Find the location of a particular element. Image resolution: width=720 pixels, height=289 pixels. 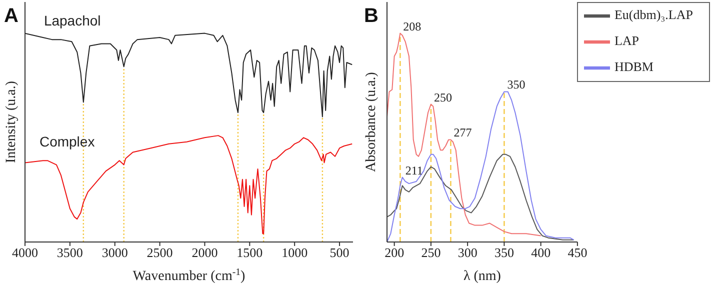

legend-label: Eu(dbm)₃.LAP is located at coordinates (653, 14).